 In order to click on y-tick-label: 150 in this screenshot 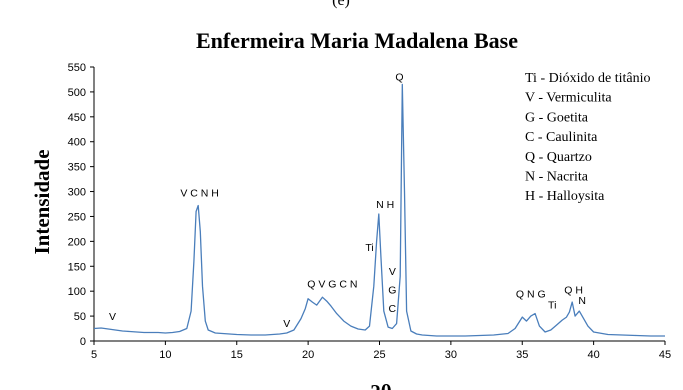, I will do `click(77, 267)`.